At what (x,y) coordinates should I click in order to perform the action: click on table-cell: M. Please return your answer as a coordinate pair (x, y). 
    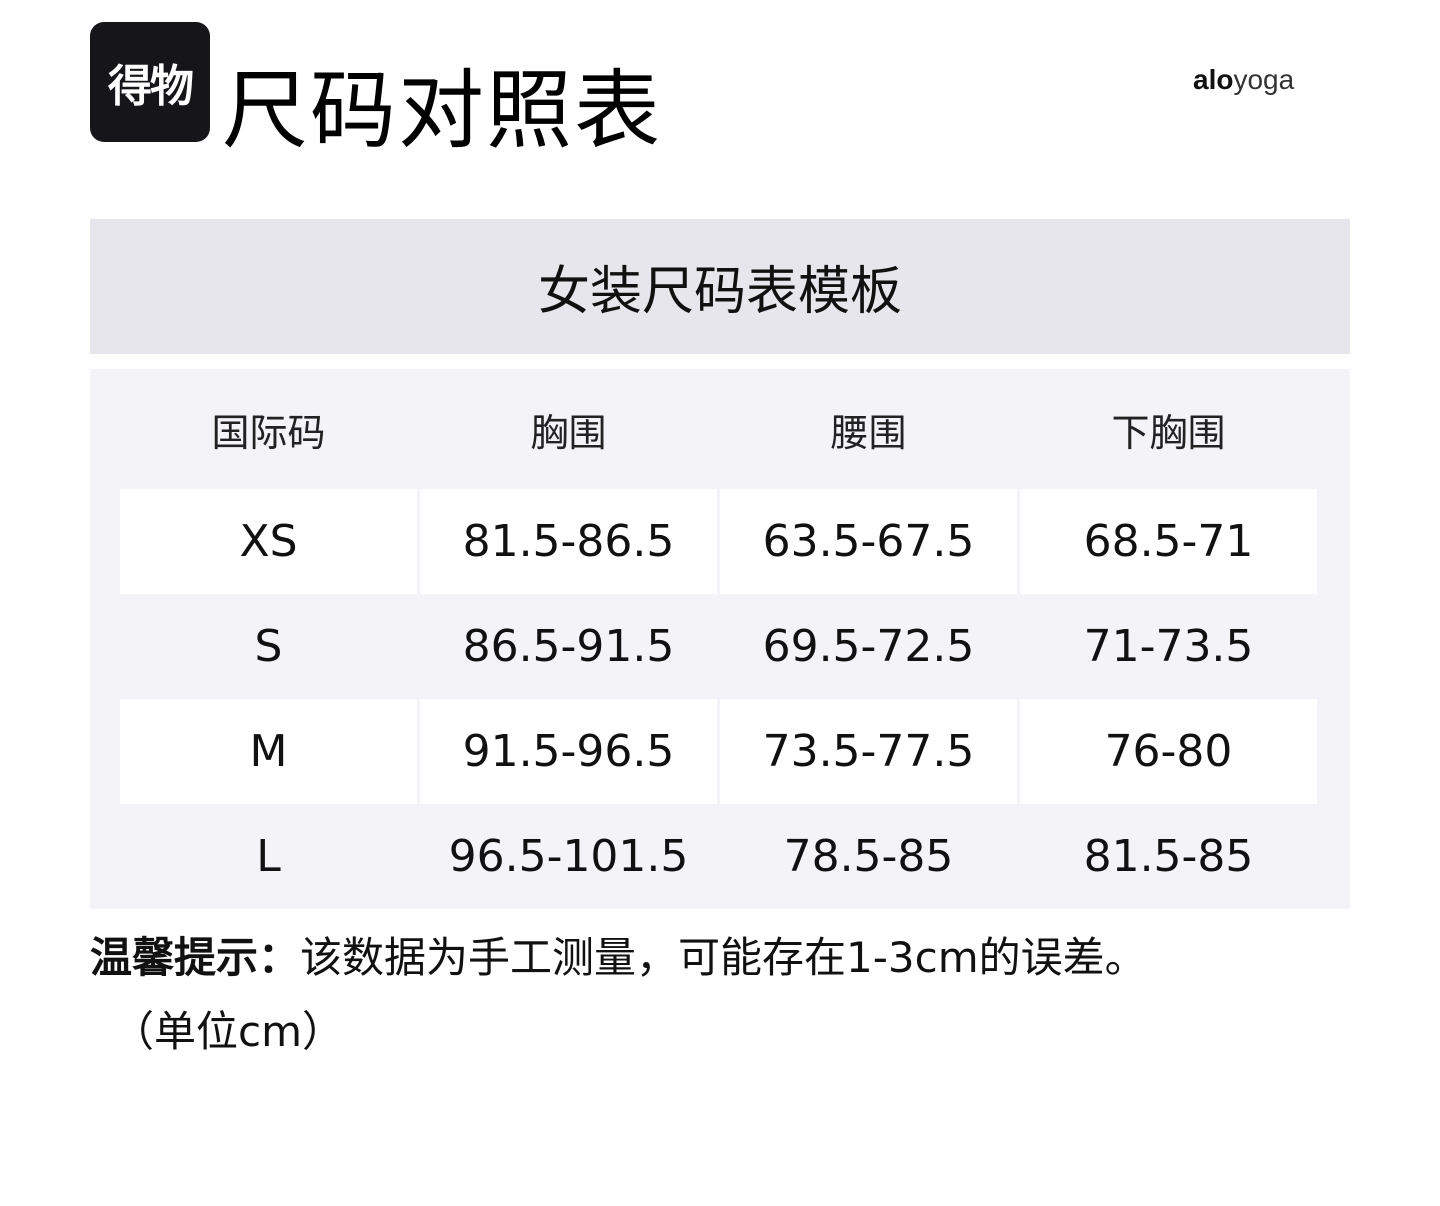
    Looking at the image, I should click on (268, 751).